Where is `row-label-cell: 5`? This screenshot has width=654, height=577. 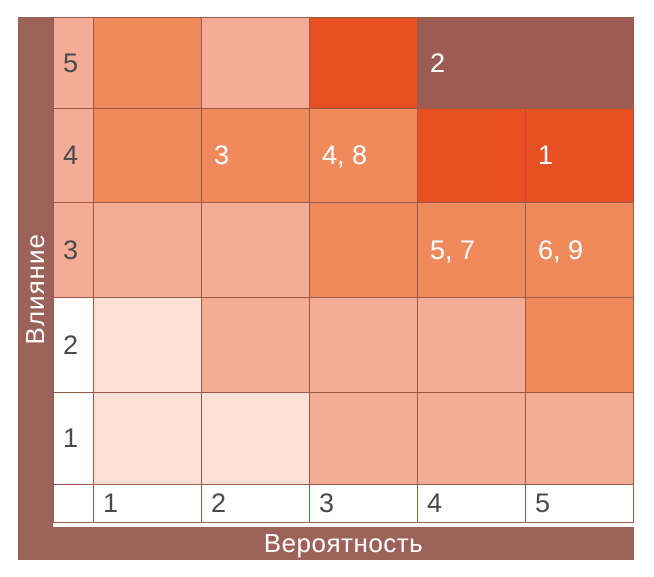 row-label-cell: 5 is located at coordinates (73, 63).